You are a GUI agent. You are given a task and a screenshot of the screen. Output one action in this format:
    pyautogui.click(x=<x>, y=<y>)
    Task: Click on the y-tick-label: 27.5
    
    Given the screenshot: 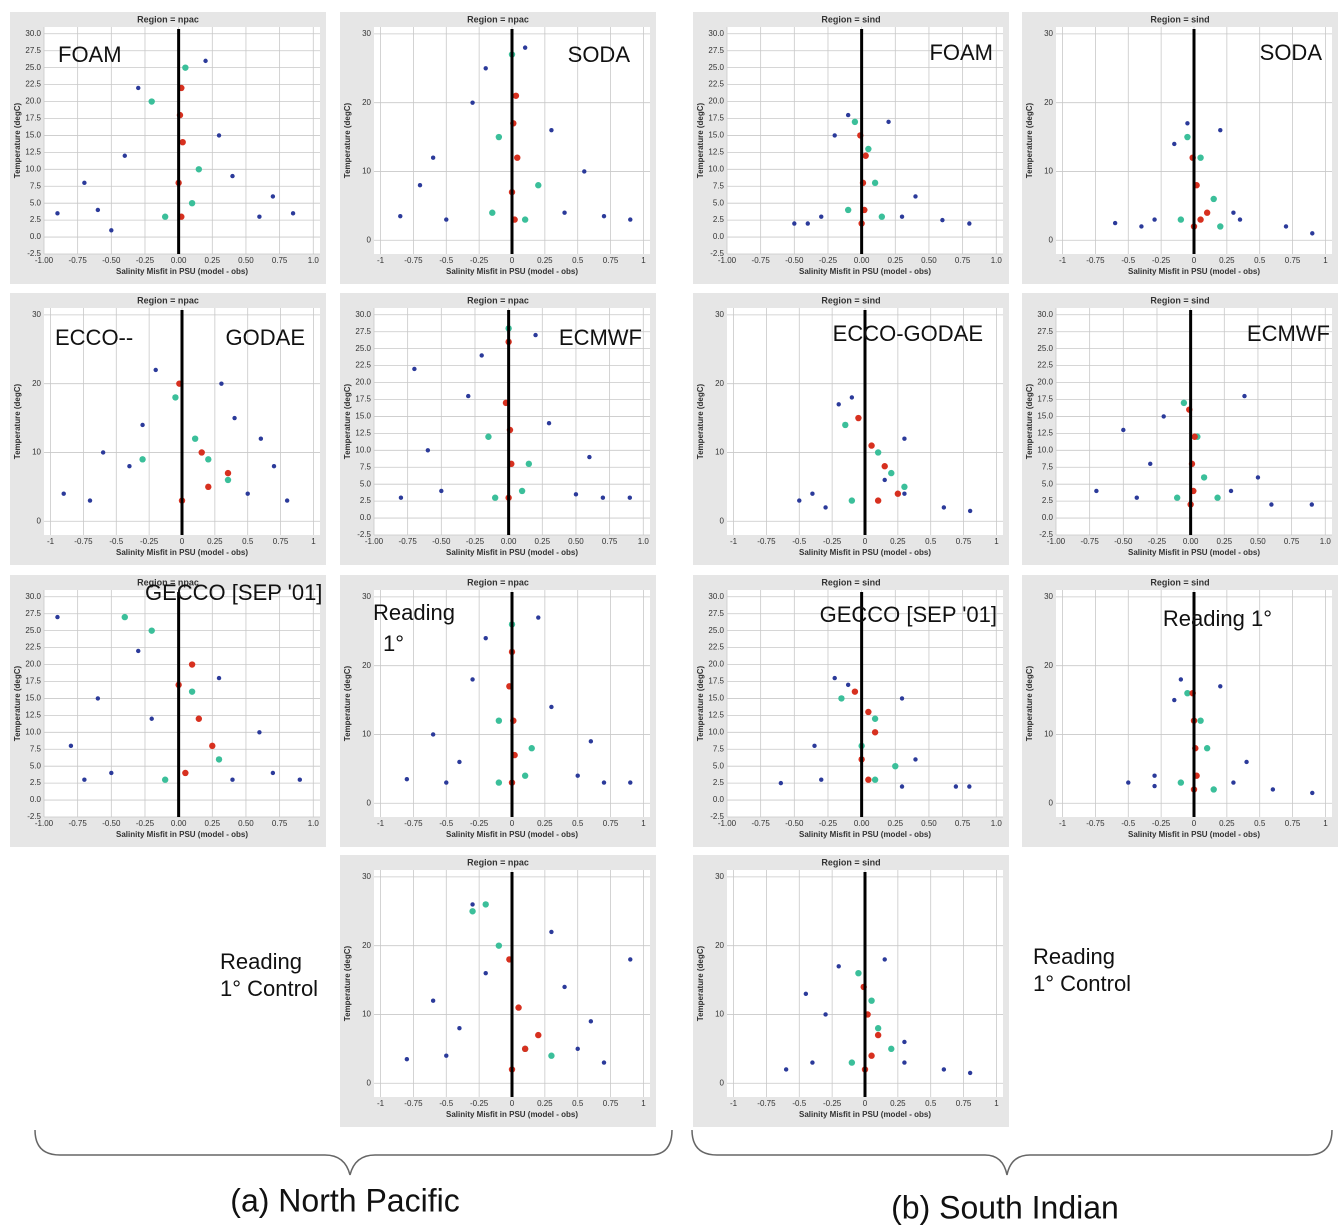 What is the action you would take?
    pyautogui.click(x=716, y=50)
    